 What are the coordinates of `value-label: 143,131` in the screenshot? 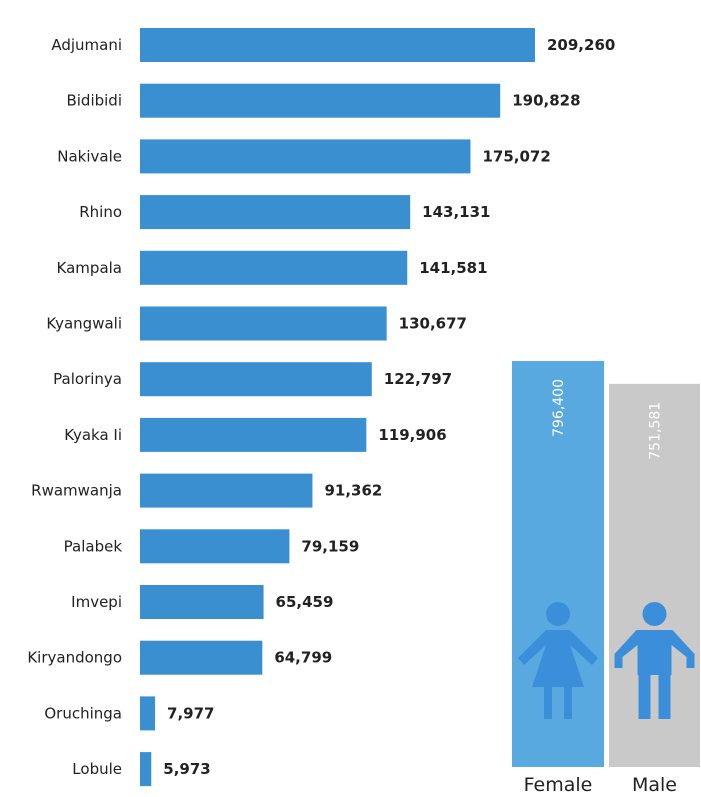 It's located at (456, 212).